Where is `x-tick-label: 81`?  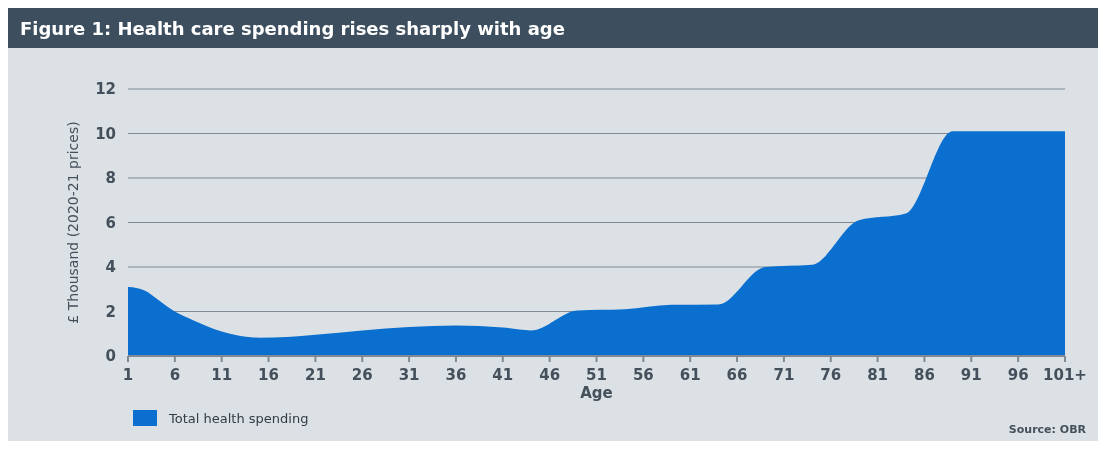 x-tick-label: 81 is located at coordinates (878, 375).